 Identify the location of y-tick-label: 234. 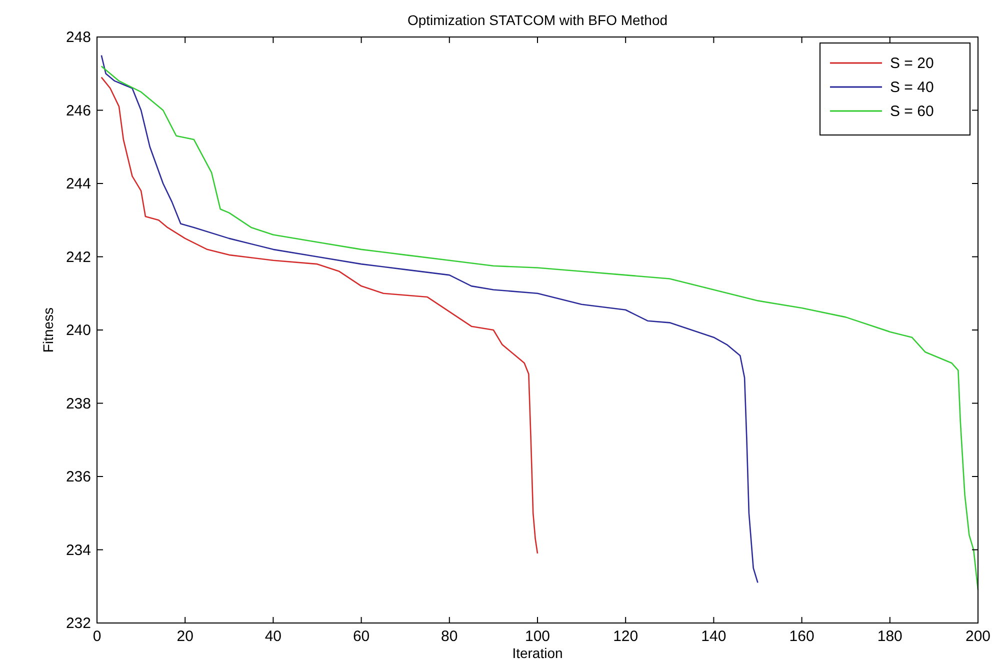
(78, 550).